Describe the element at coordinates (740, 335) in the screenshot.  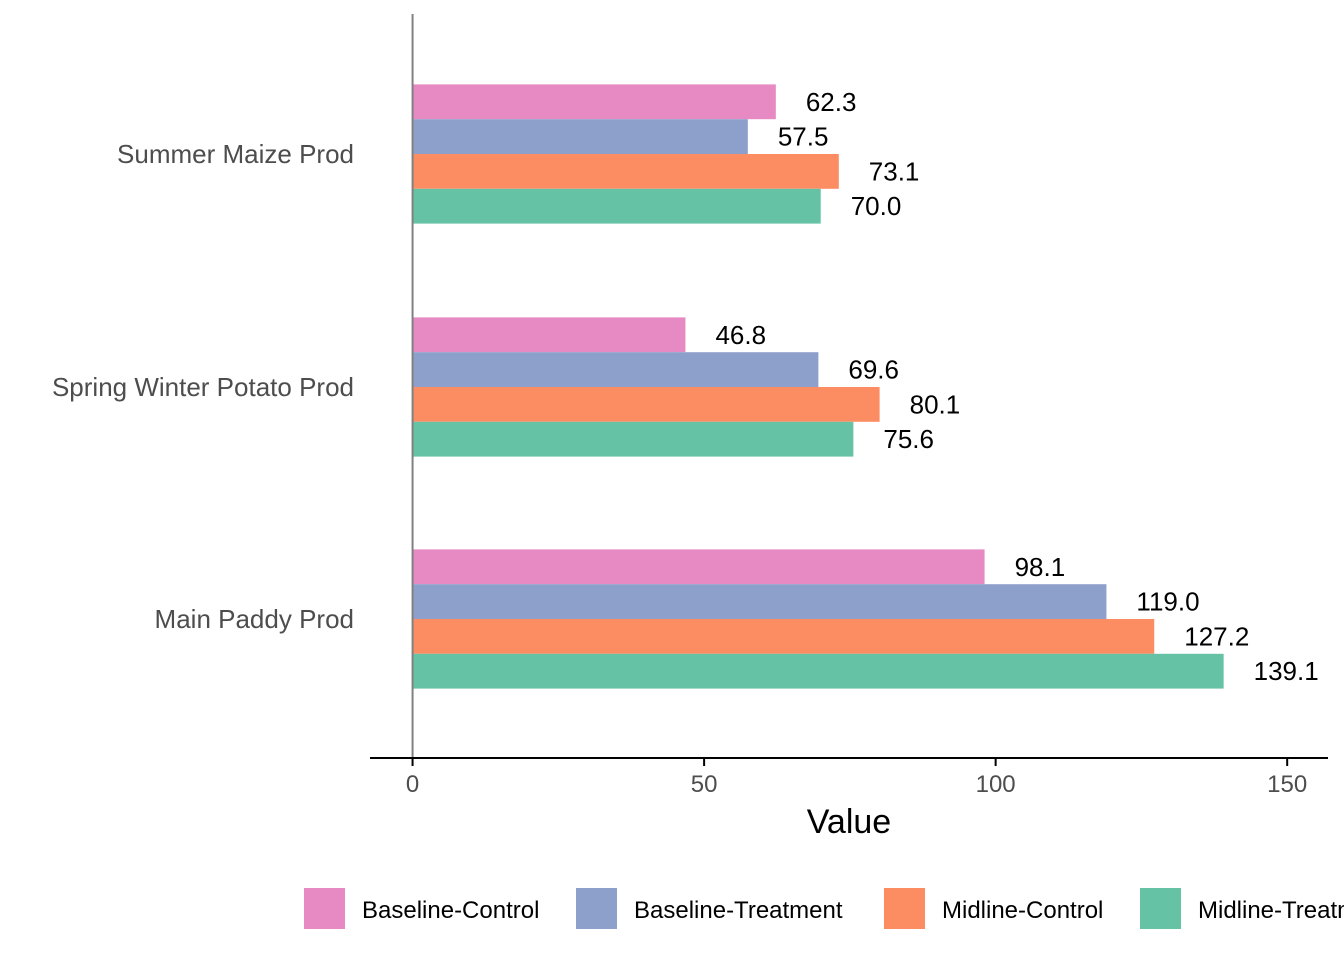
I see `data-label: 46.8` at that location.